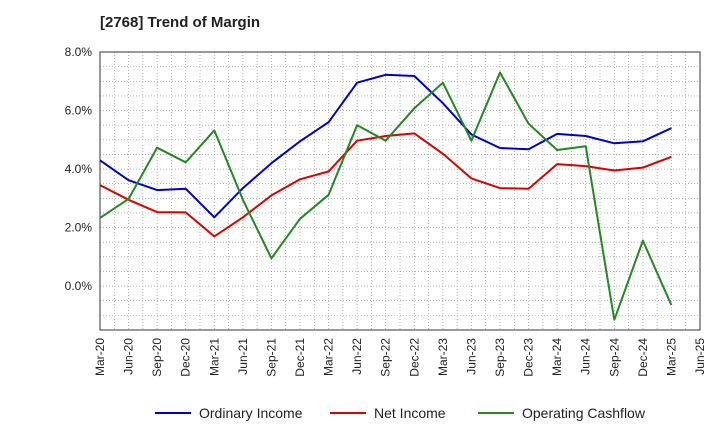 This screenshot has width=720, height=440. Describe the element at coordinates (529, 357) in the screenshot. I see `x-tick-label: Dec-23` at that location.